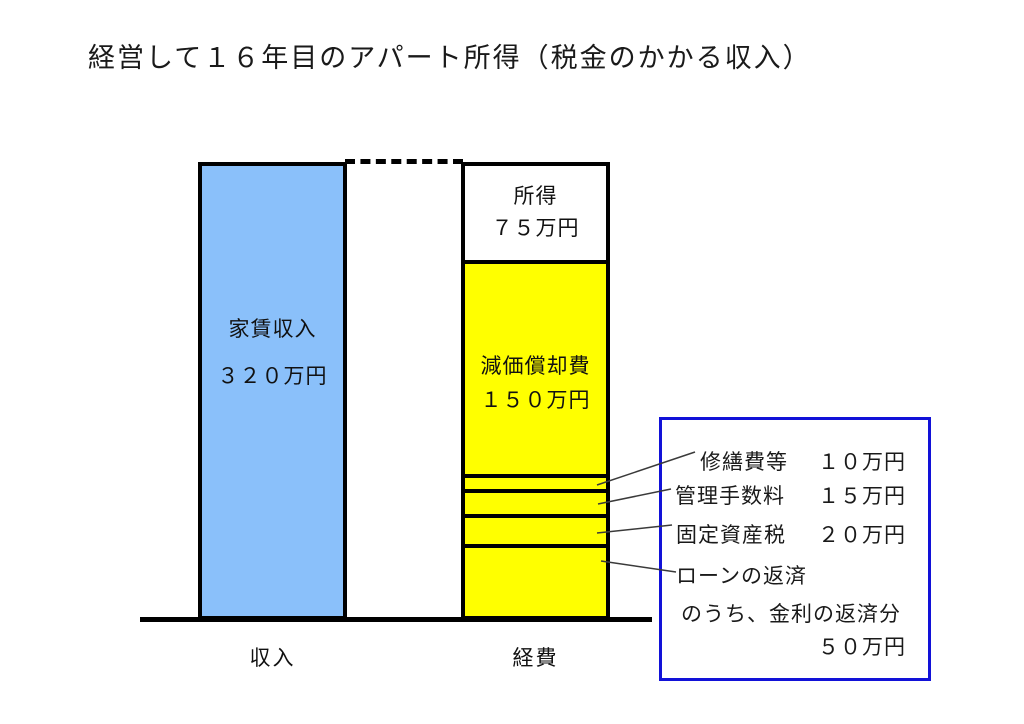 The height and width of the screenshot is (724, 1024). I want to click on legend-property-tax-label: 固定資産税, so click(731, 535).